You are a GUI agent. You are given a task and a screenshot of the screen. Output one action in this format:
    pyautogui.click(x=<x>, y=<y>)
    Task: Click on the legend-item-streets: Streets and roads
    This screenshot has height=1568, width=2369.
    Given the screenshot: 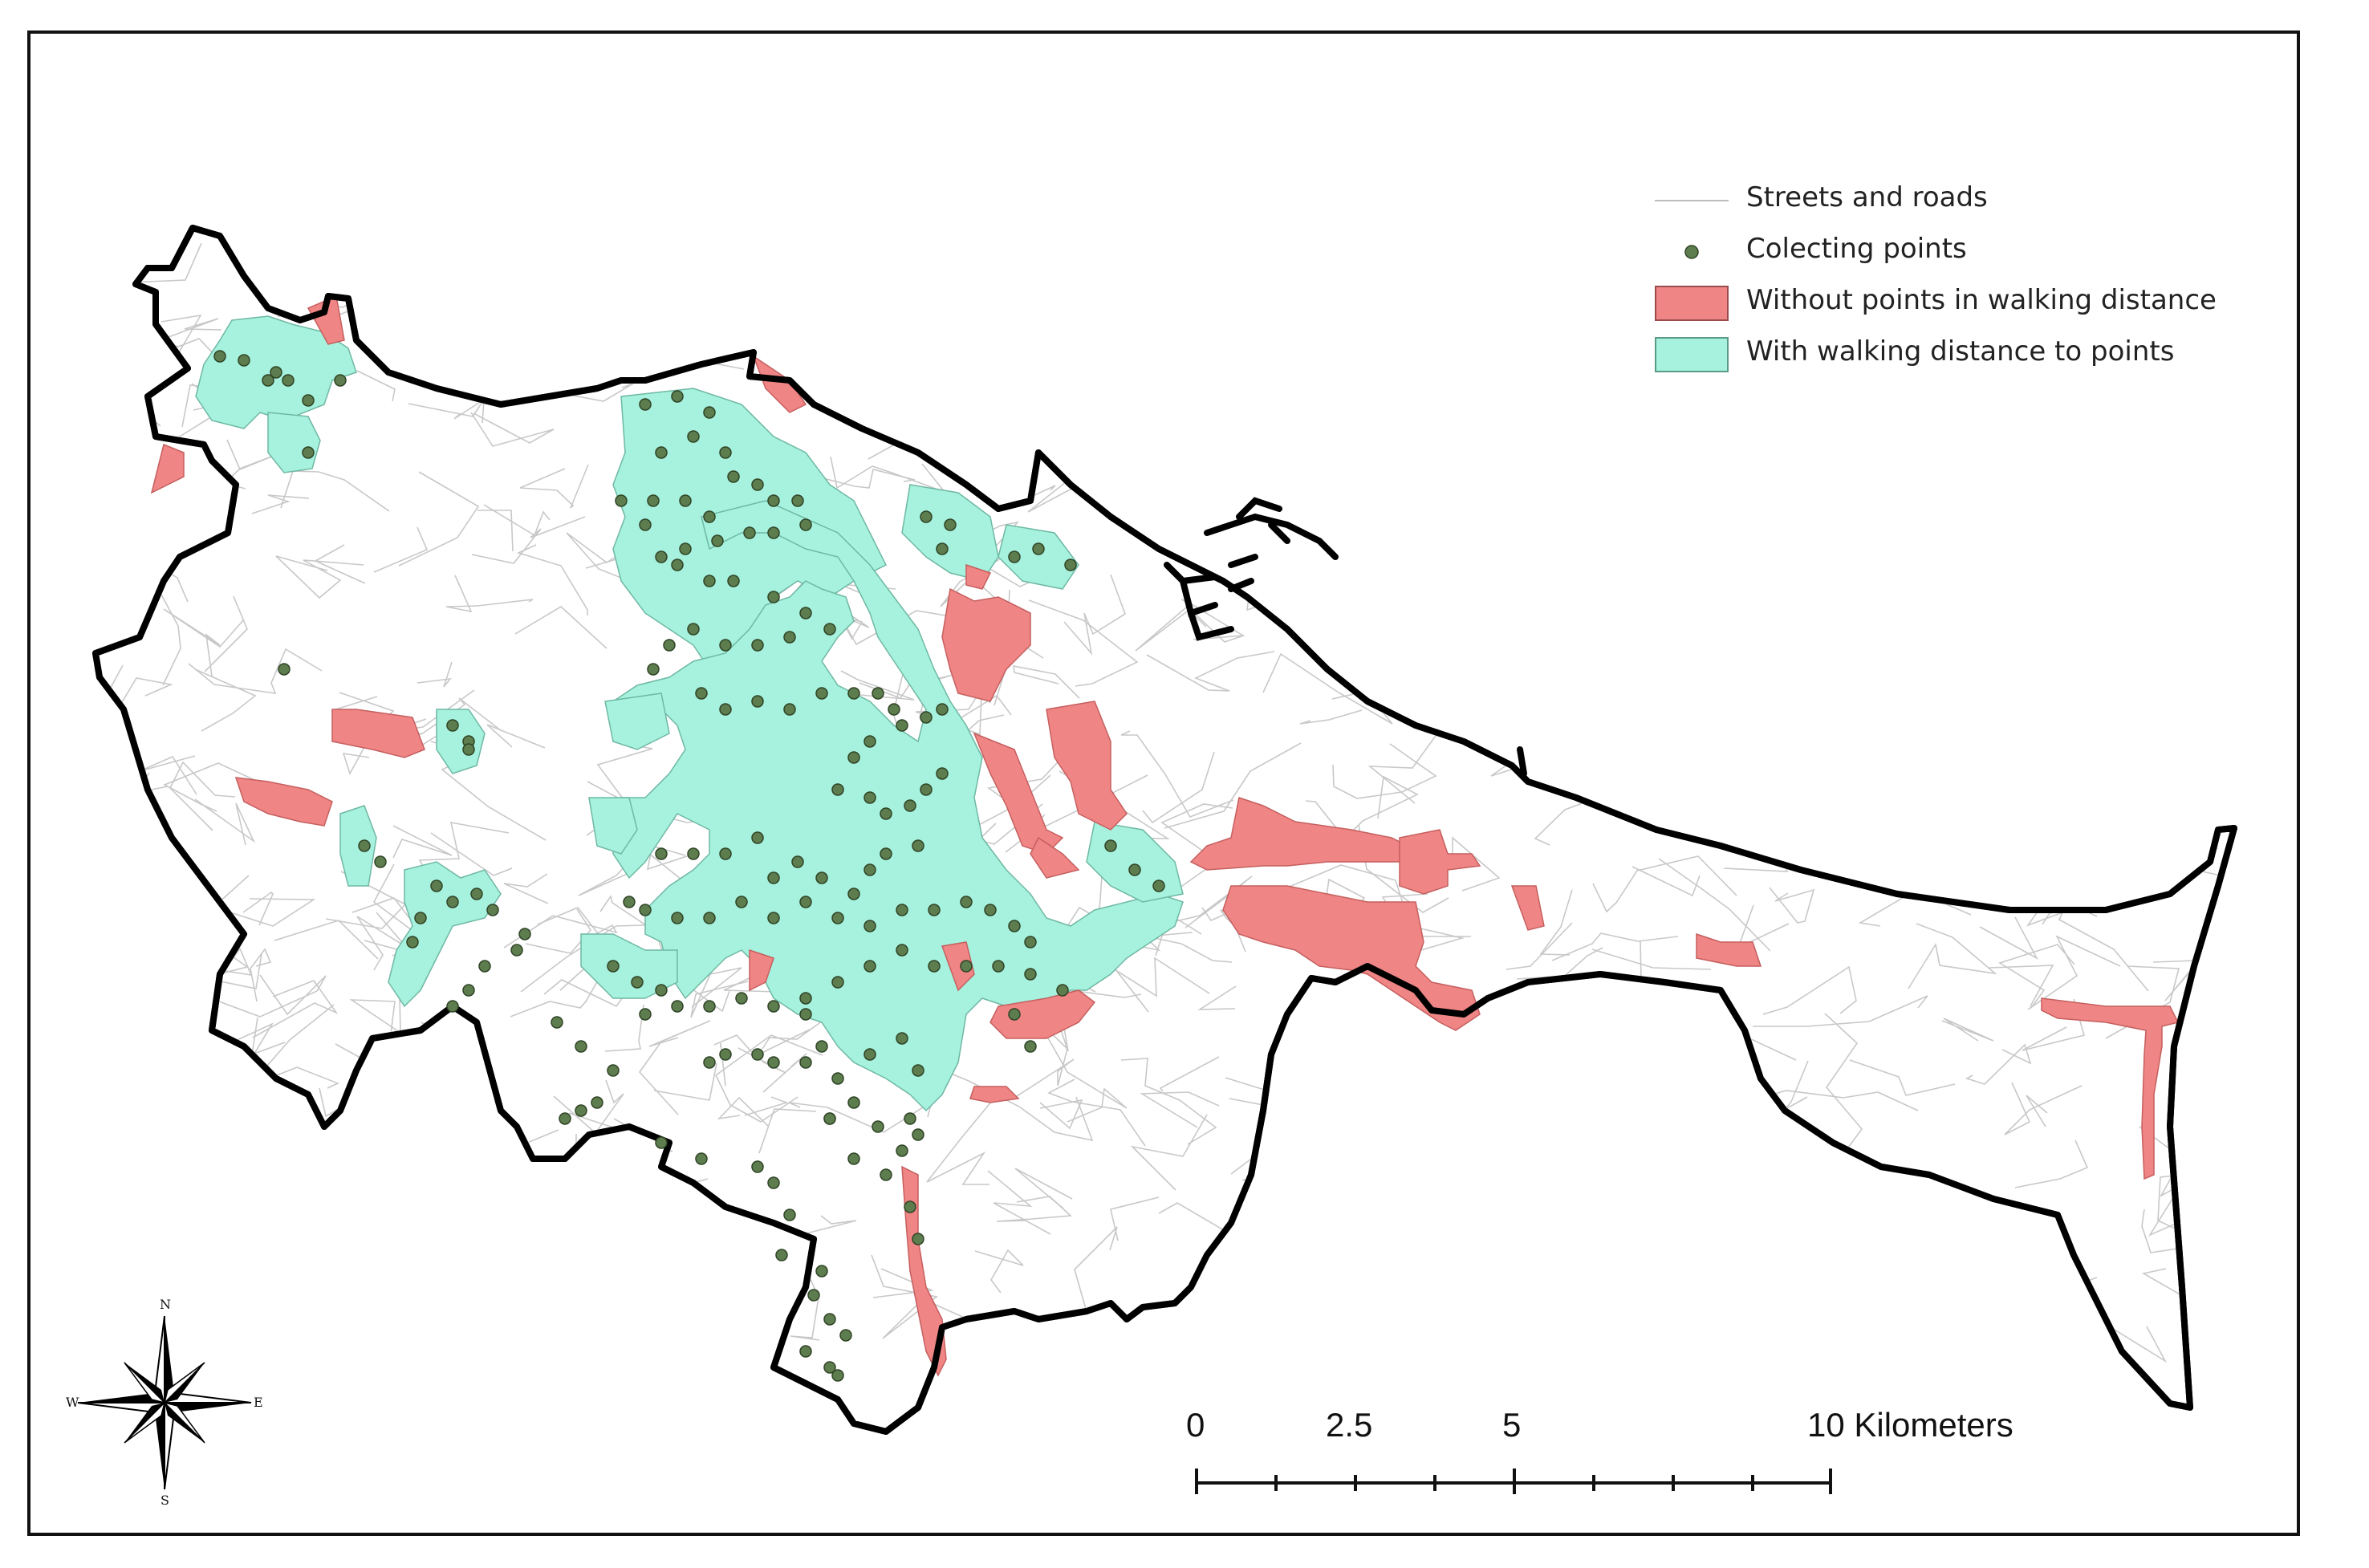 What is the action you would take?
    pyautogui.click(x=1958, y=199)
    